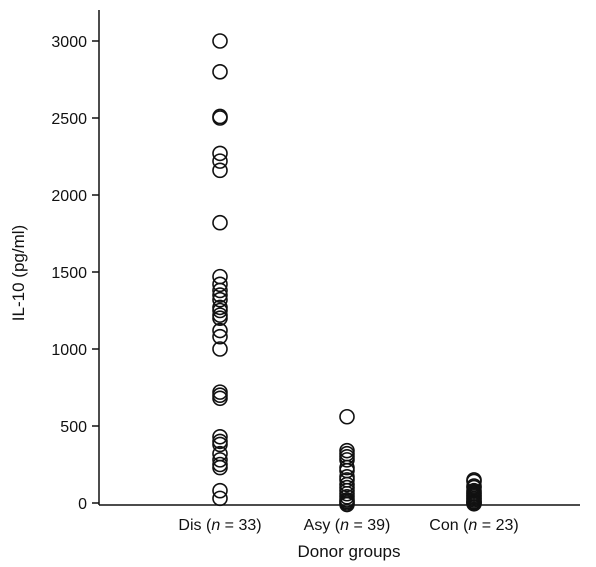 This screenshot has height=567, width=596. I want to click on x-axis-title: Donor groups, so click(348, 551).